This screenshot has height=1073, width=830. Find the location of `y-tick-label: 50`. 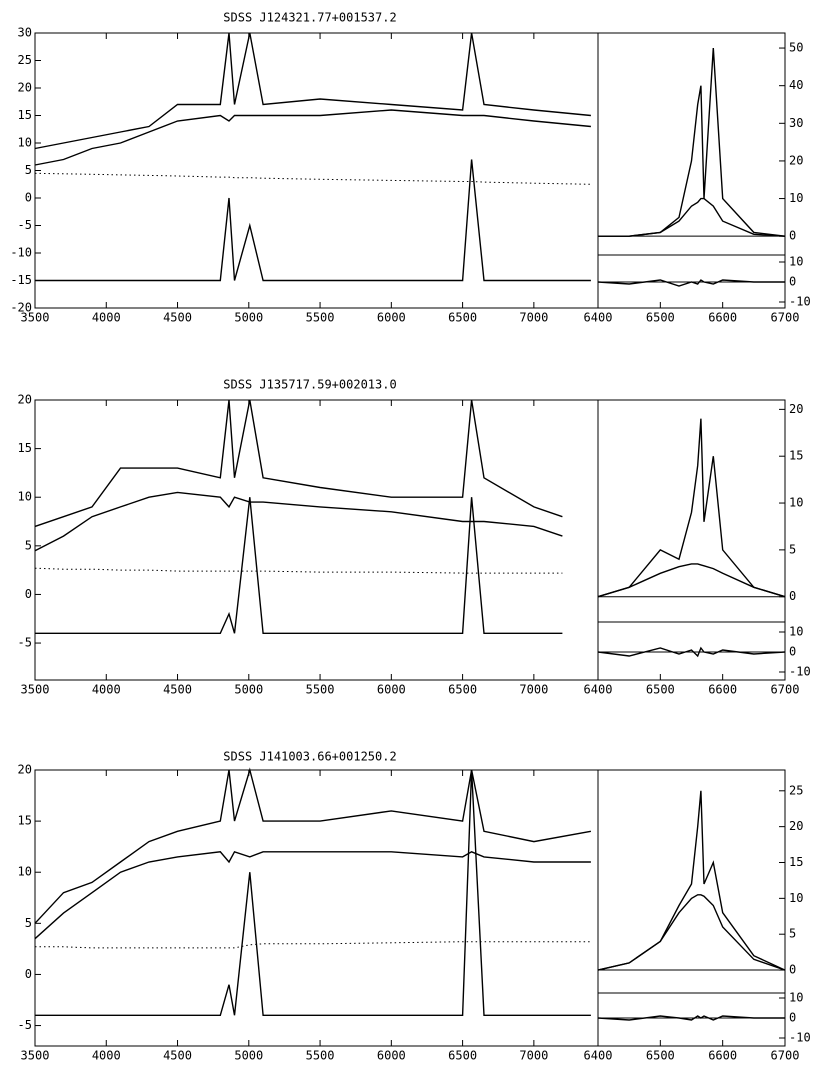

y-tick-label: 50 is located at coordinates (796, 48).